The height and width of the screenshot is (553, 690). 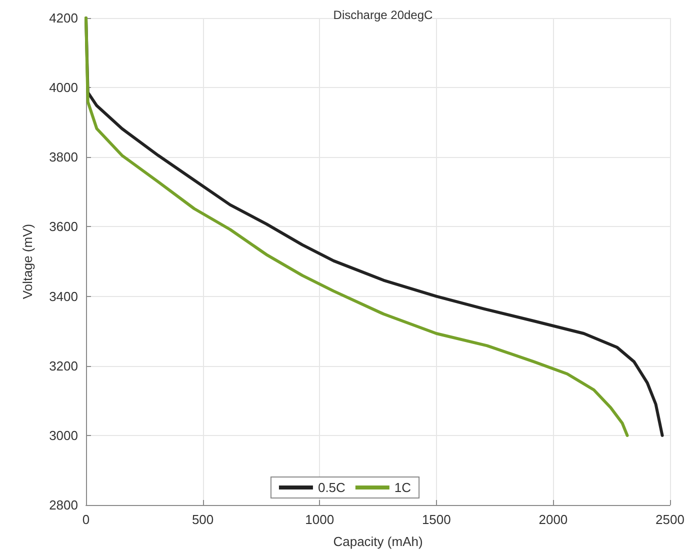 I want to click on y-tick-label: 3600, so click(x=63, y=226).